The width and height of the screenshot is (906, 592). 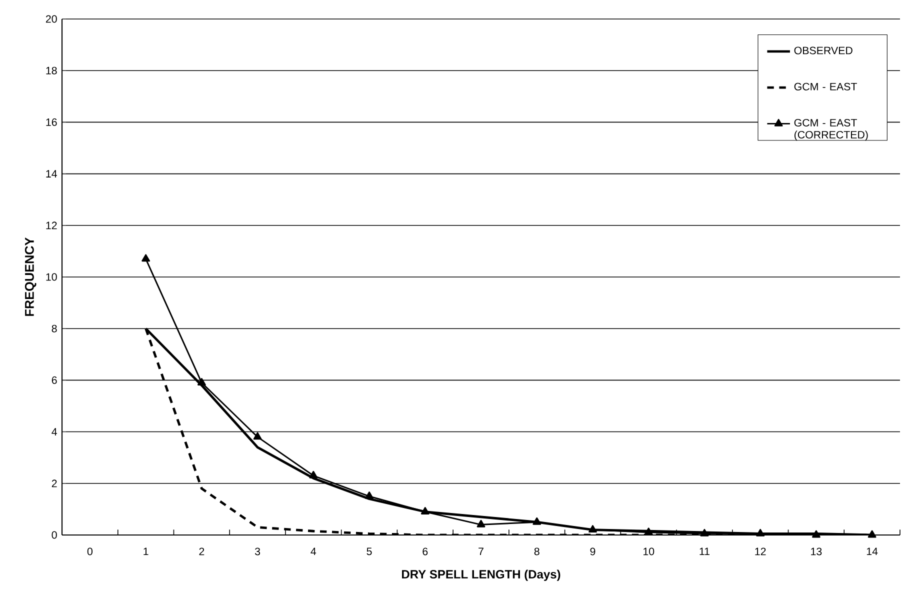 What do you see at coordinates (89, 552) in the screenshot?
I see `x-tick-label: 0` at bounding box center [89, 552].